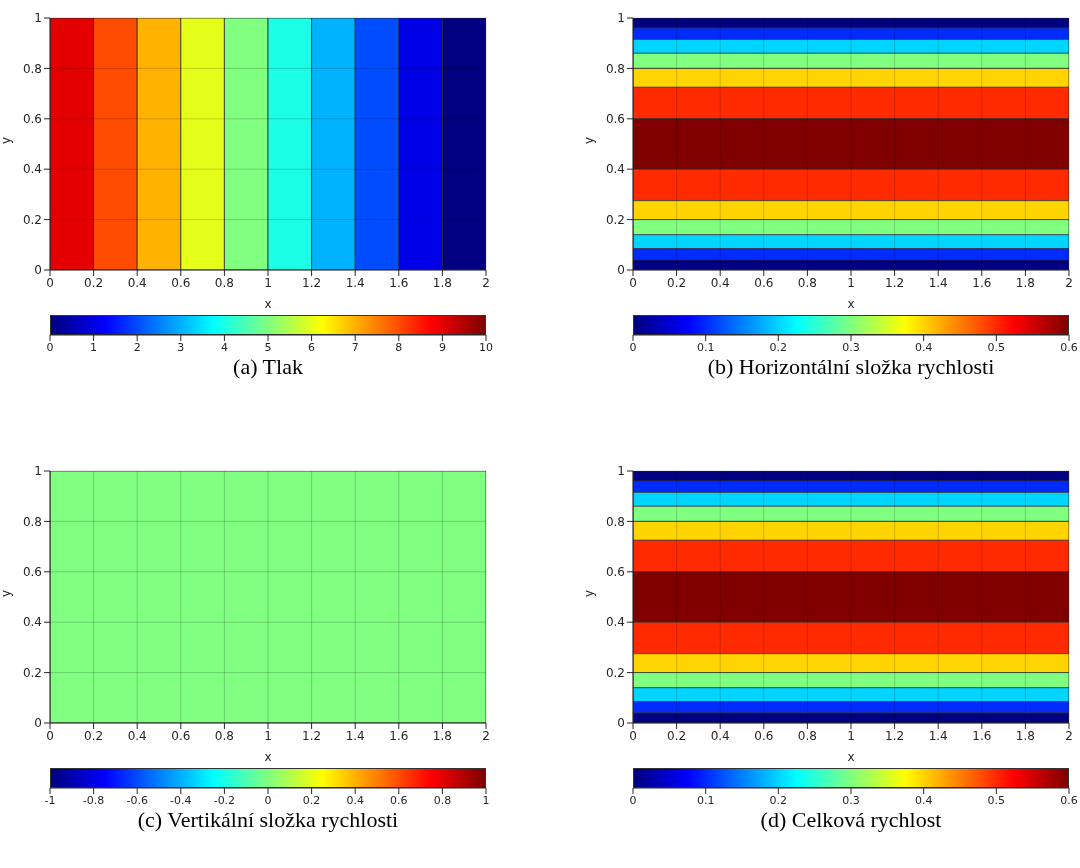 The height and width of the screenshot is (868, 1080). Describe the element at coordinates (181, 800) in the screenshot. I see `color-bar-label: -0.4` at that location.